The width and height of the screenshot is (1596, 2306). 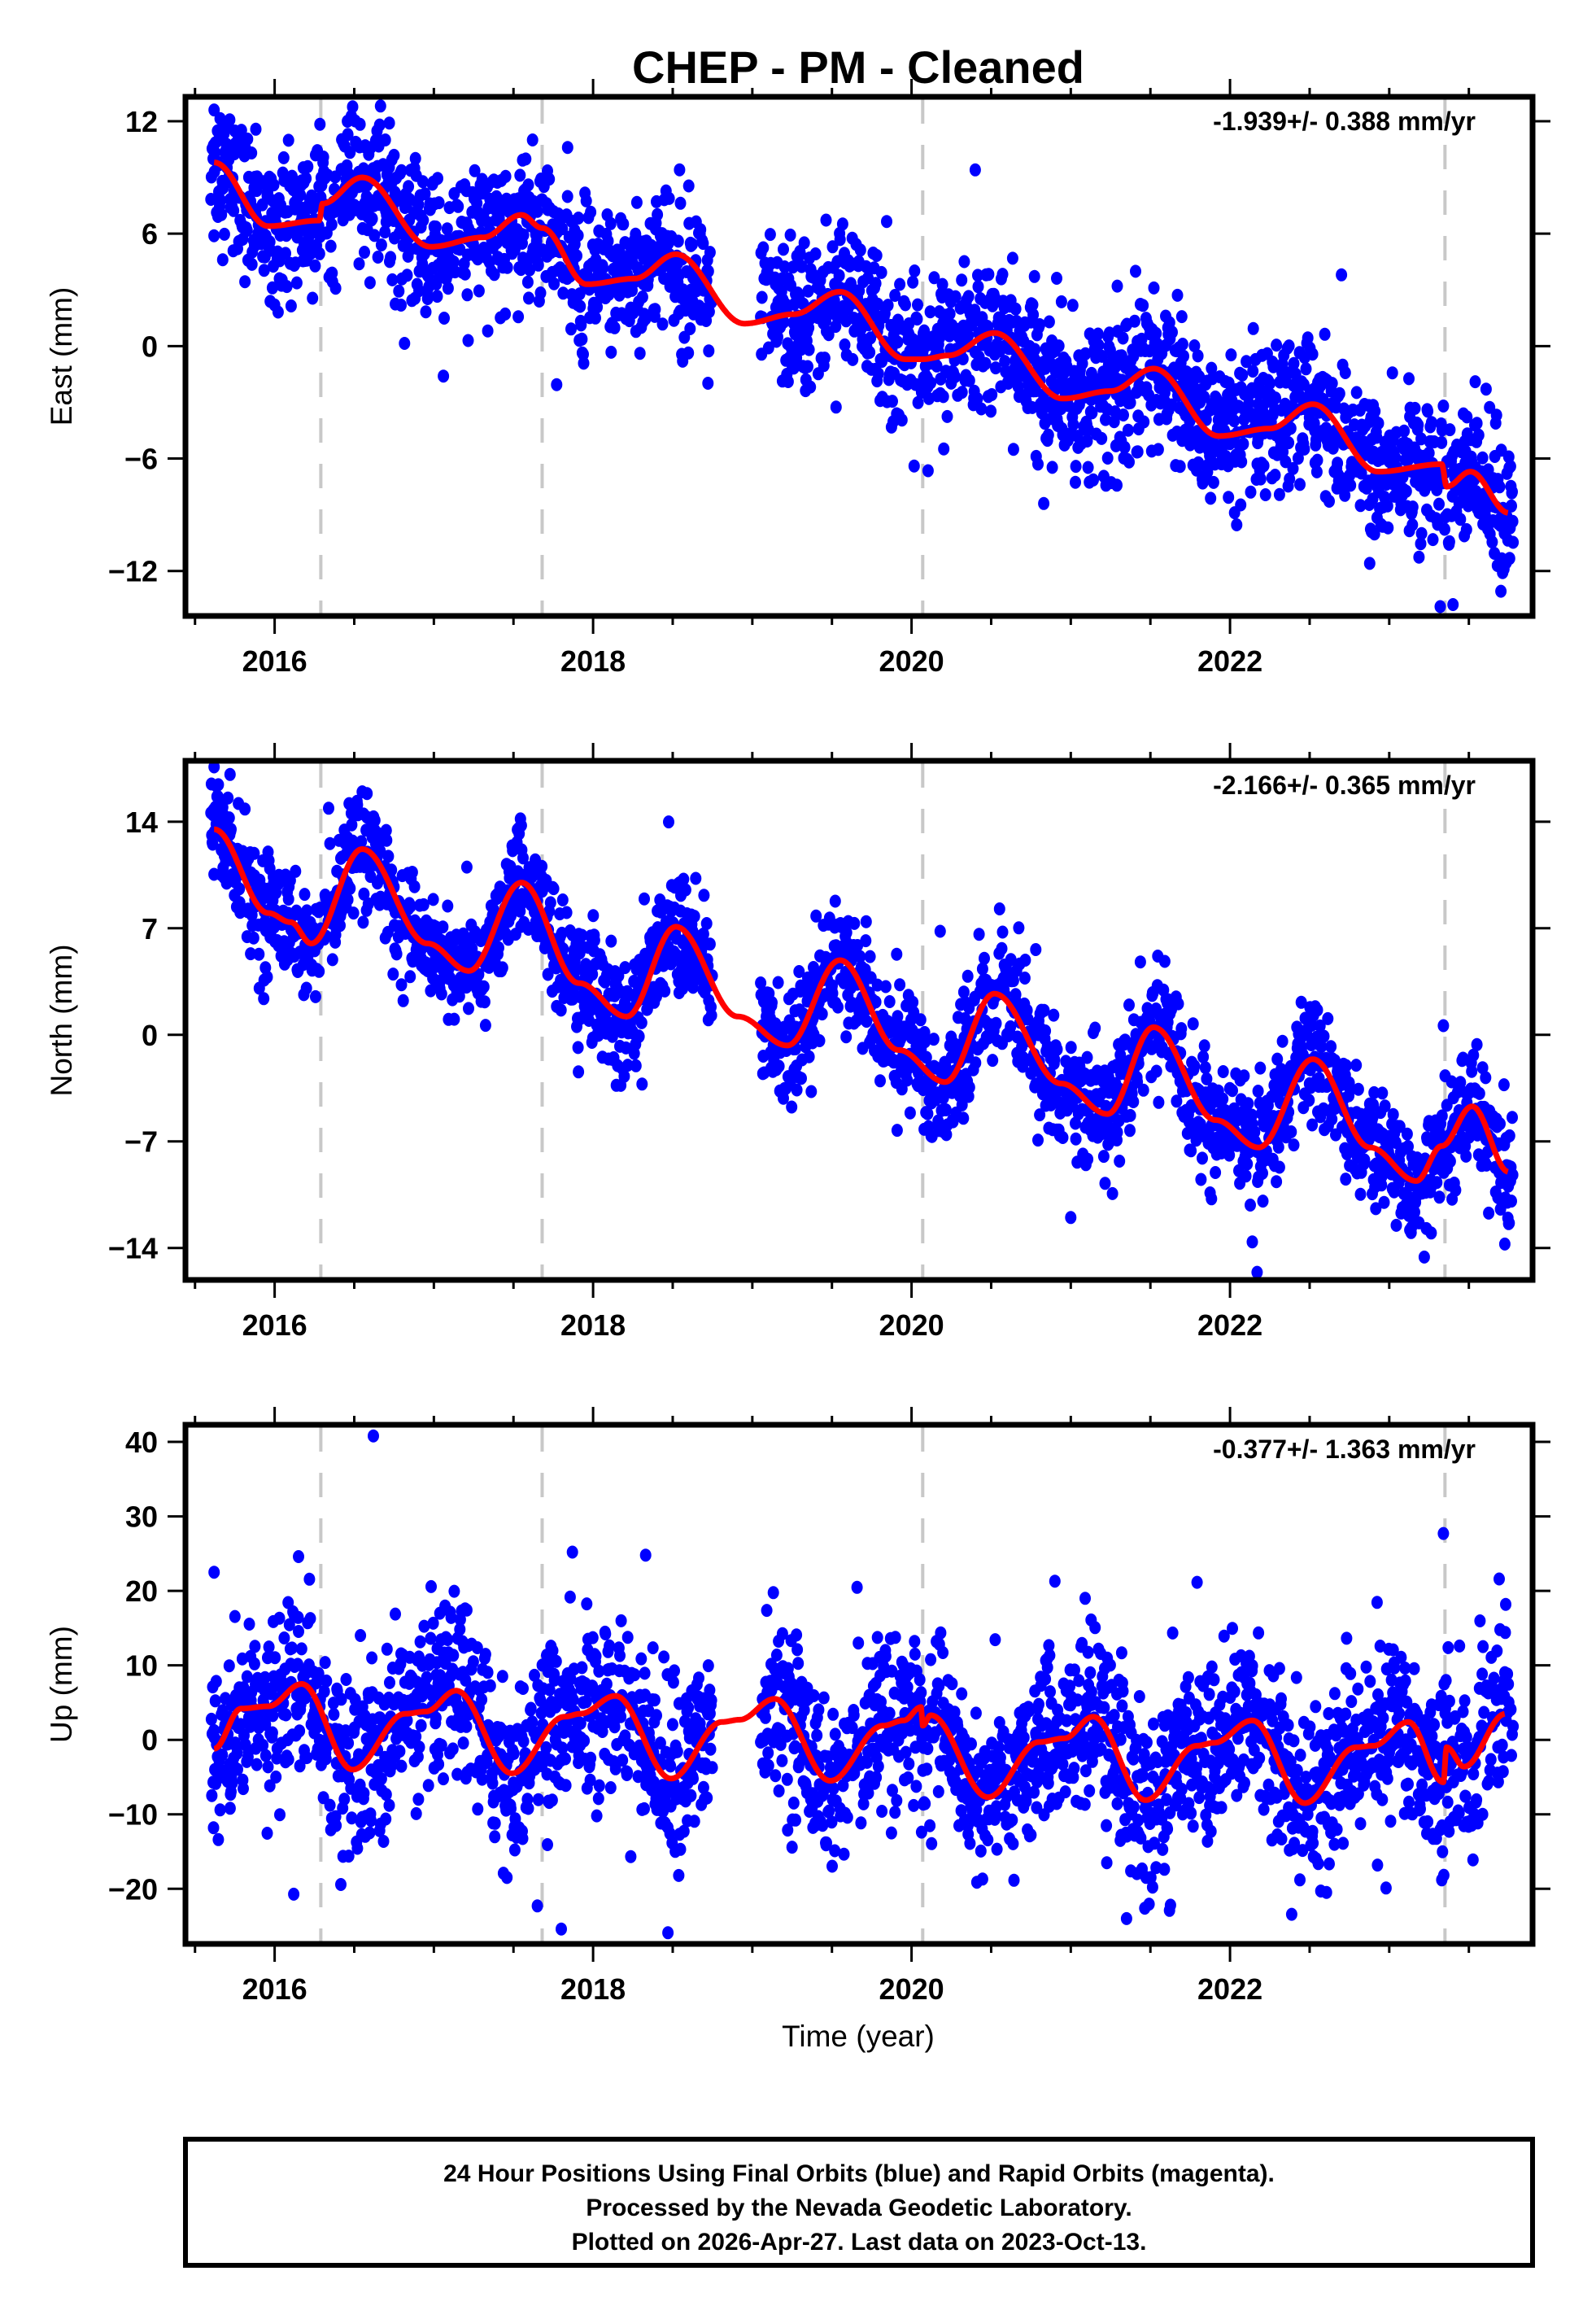 I want to click on y-tick-label: 0, so click(x=150, y=1035).